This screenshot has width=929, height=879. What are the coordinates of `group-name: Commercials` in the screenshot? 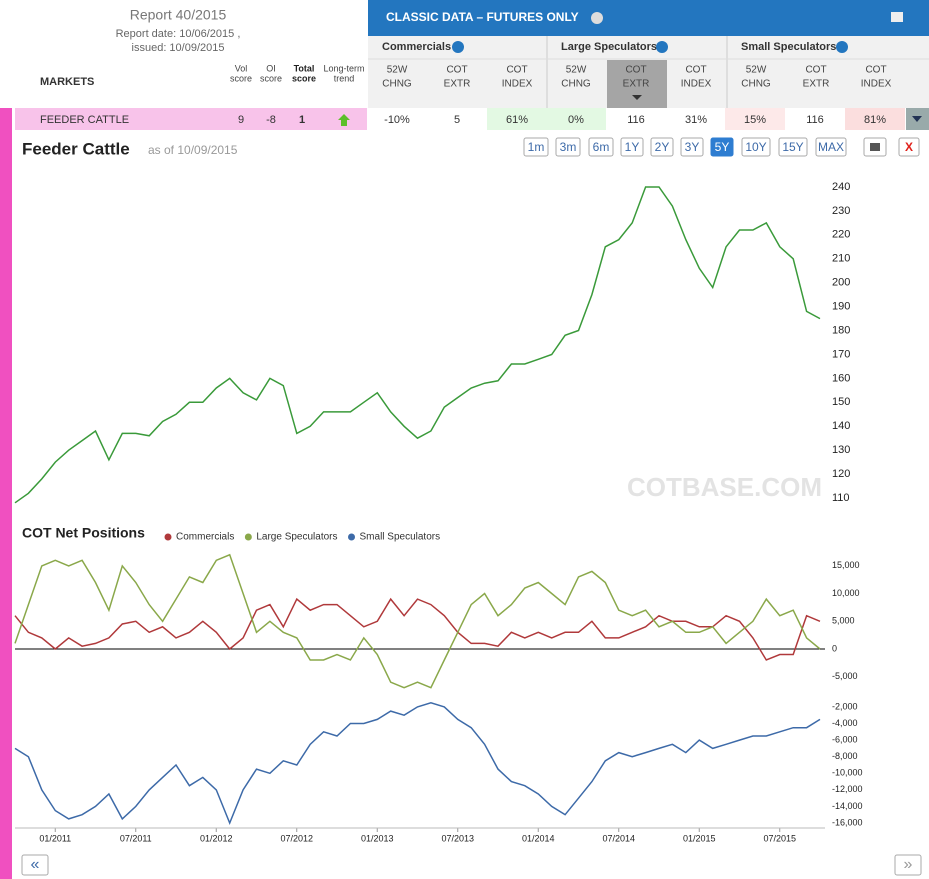 It's located at (416, 47).